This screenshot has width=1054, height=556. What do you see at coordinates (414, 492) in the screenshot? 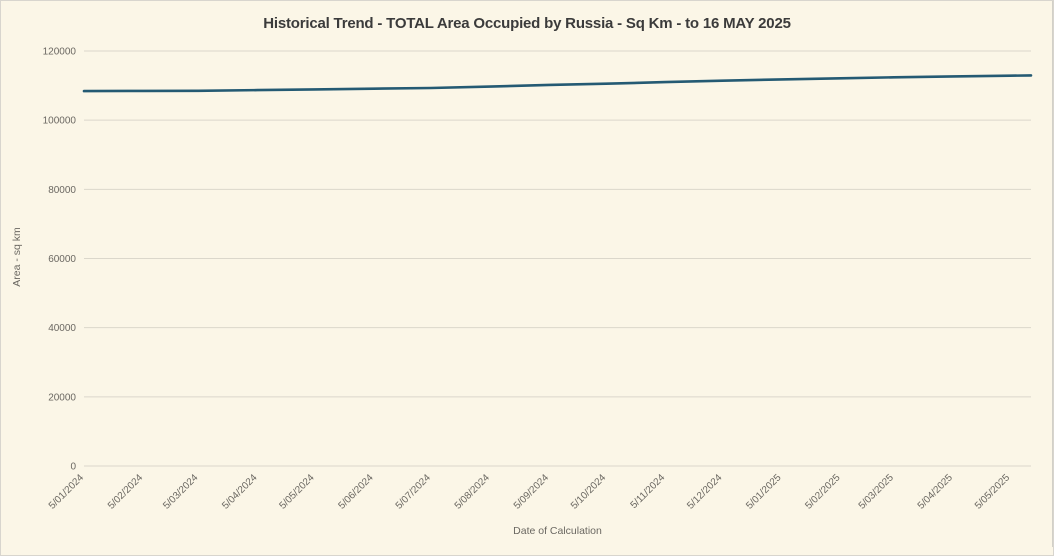
I see `x-tick-label: 5/07/2024` at bounding box center [414, 492].